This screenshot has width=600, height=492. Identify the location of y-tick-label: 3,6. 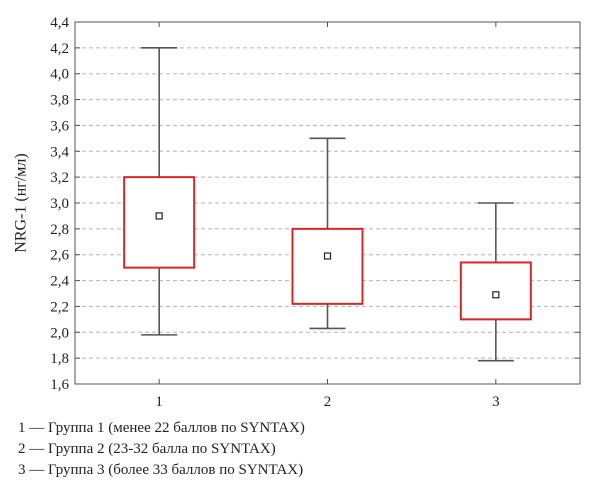
(59, 126).